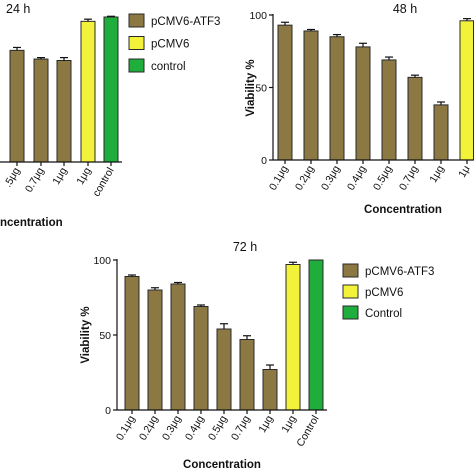  Describe the element at coordinates (383, 314) in the screenshot. I see `legend-label-72h-2: Control` at that location.